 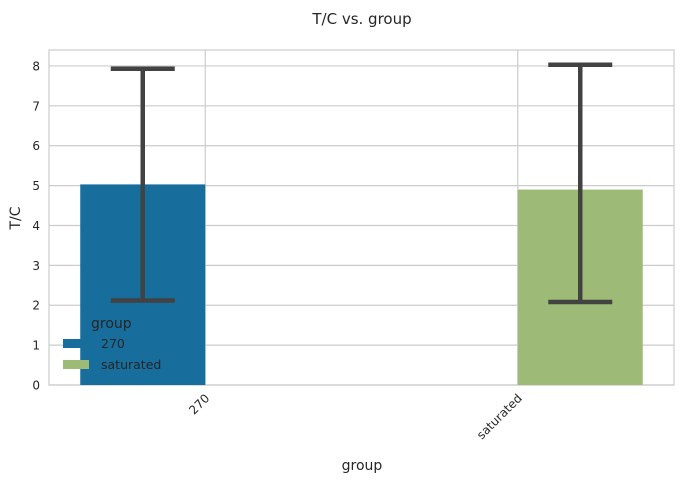 I want to click on legend: group 270 saturated, so click(x=112, y=344).